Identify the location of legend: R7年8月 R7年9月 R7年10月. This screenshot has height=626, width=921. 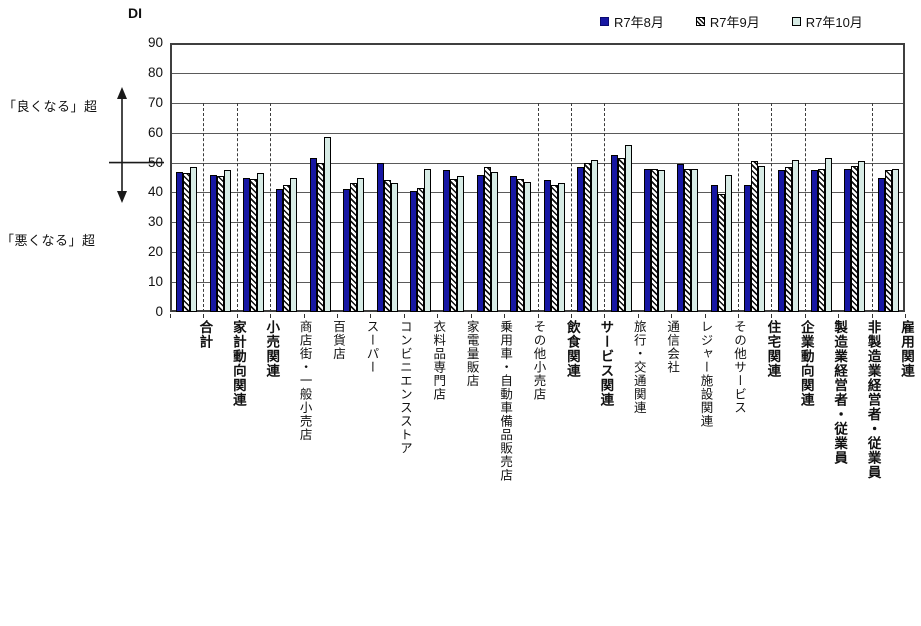
(731, 21).